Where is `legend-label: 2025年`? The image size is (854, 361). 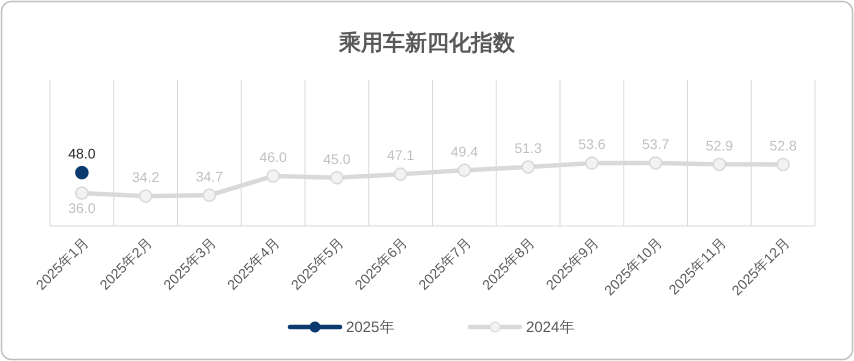 legend-label: 2025年 is located at coordinates (370, 327).